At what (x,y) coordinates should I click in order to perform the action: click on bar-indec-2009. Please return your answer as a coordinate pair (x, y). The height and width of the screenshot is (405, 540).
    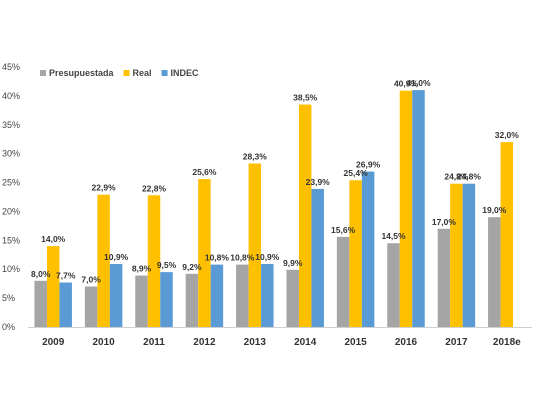
    Looking at the image, I should click on (65, 304).